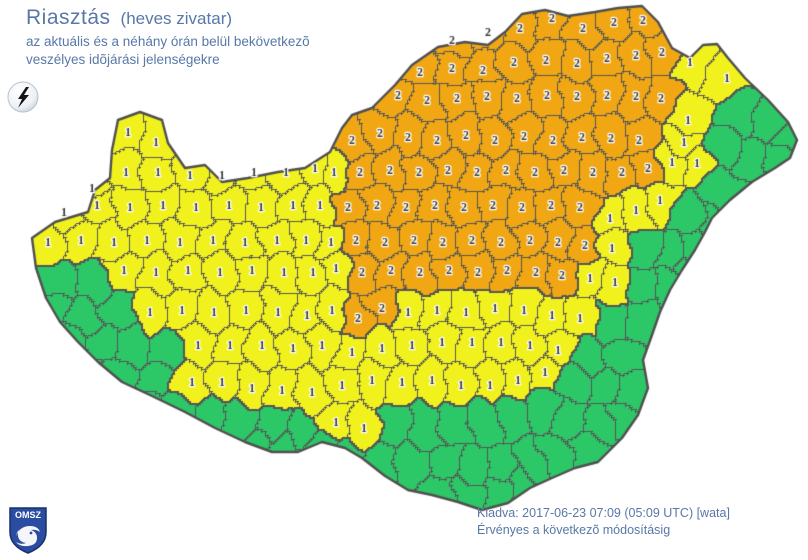 The width and height of the screenshot is (808, 560). I want to click on omsz-logo: OMSZ, so click(28, 533).